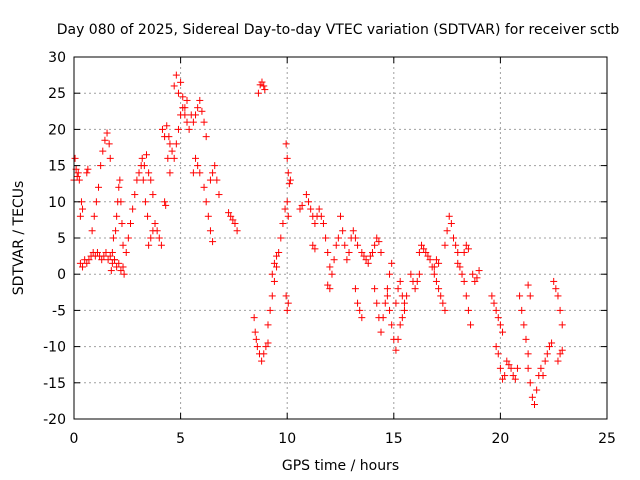 The height and width of the screenshot is (480, 640). What do you see at coordinates (394, 439) in the screenshot?
I see `x-tick-label: 15` at bounding box center [394, 439].